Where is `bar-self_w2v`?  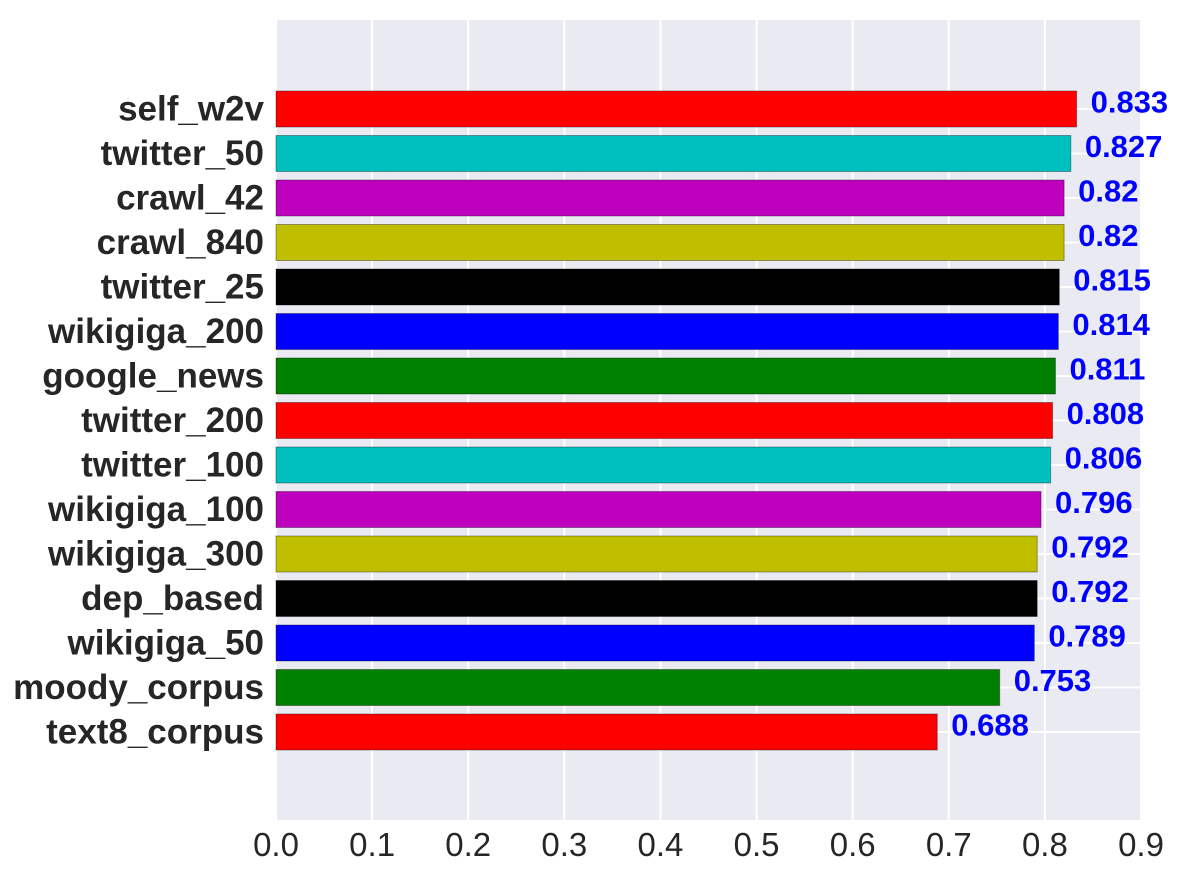
bar-self_w2v is located at coordinates (676, 109).